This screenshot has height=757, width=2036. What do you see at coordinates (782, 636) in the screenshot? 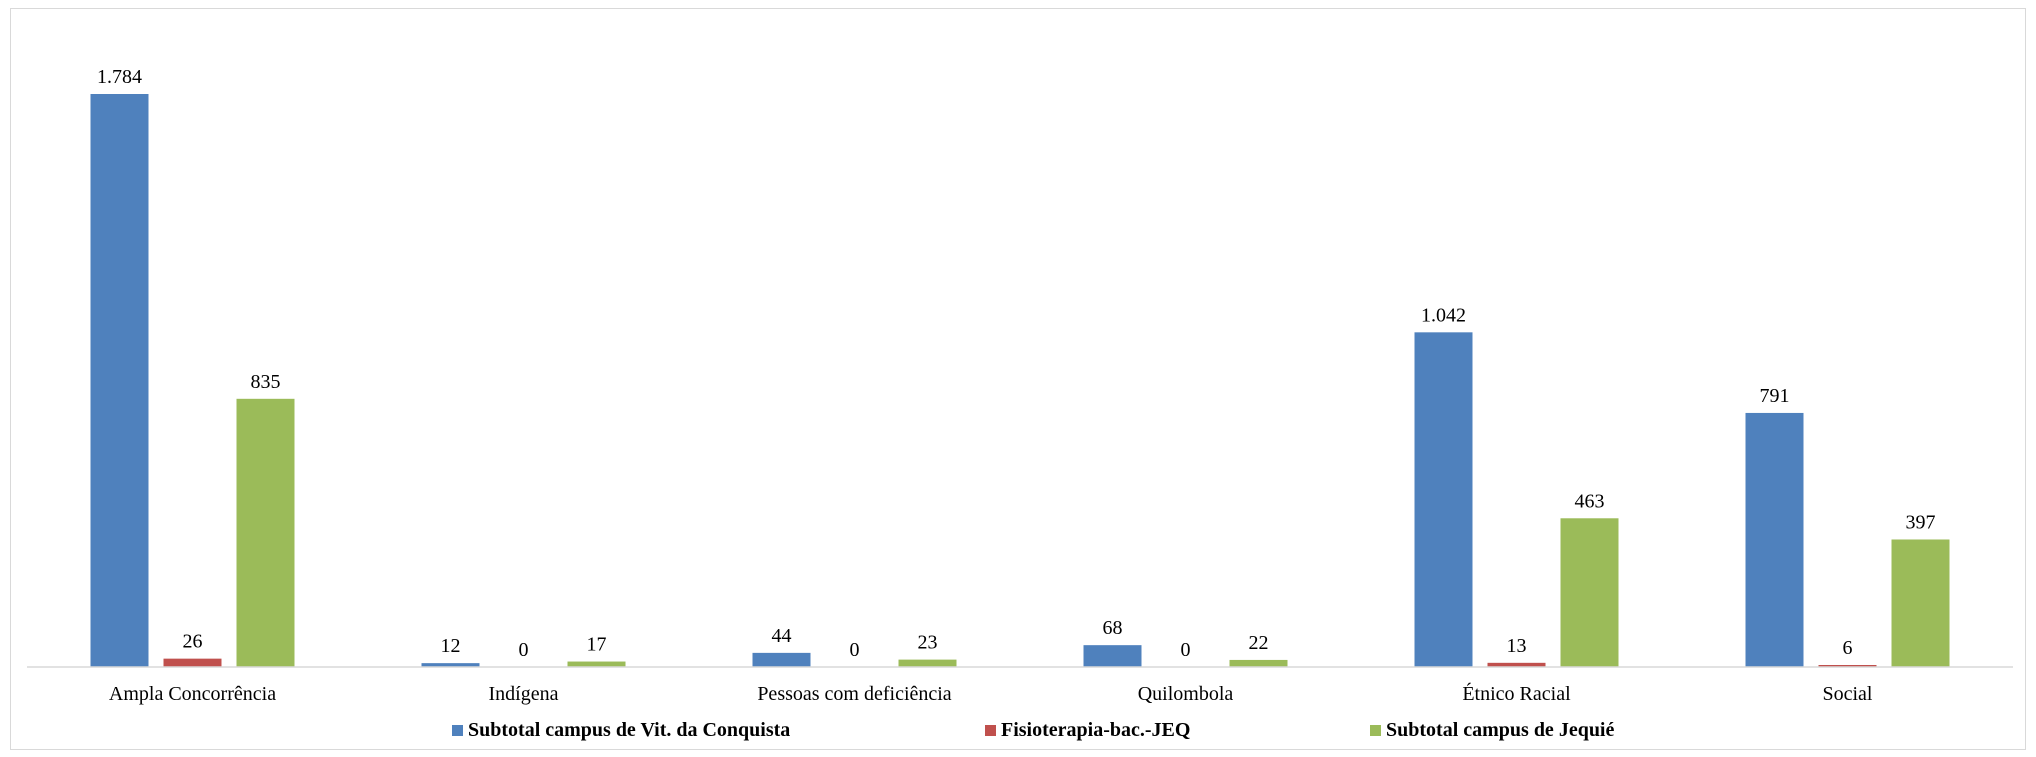
I see `data-label: 44` at bounding box center [782, 636].